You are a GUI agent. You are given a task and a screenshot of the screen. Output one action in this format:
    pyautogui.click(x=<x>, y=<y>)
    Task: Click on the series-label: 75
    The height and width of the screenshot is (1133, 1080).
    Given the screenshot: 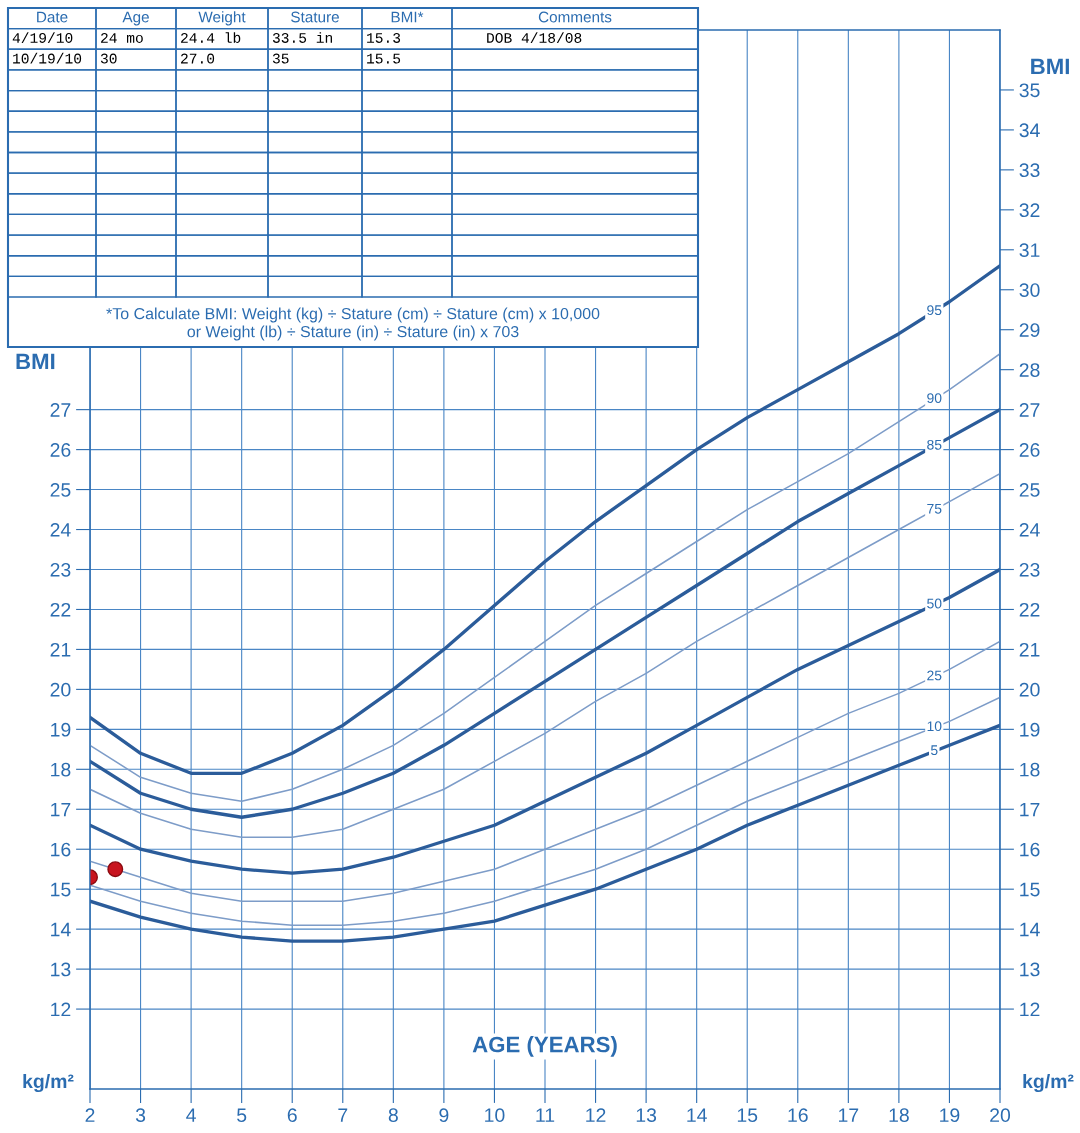 What is the action you would take?
    pyautogui.click(x=934, y=508)
    